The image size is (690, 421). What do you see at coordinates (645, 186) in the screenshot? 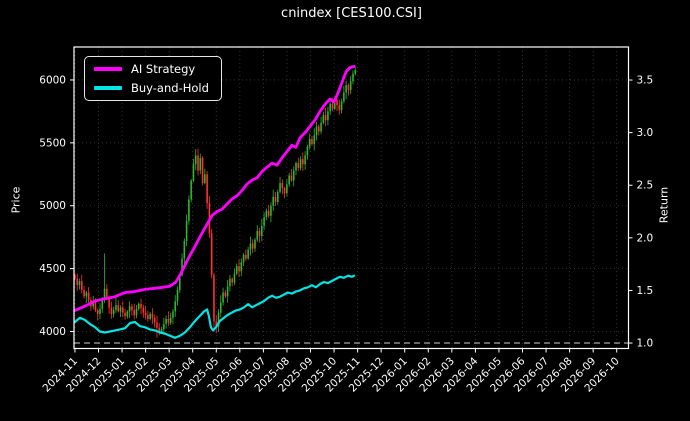
I see `return-tick-label: 2.5` at bounding box center [645, 186].